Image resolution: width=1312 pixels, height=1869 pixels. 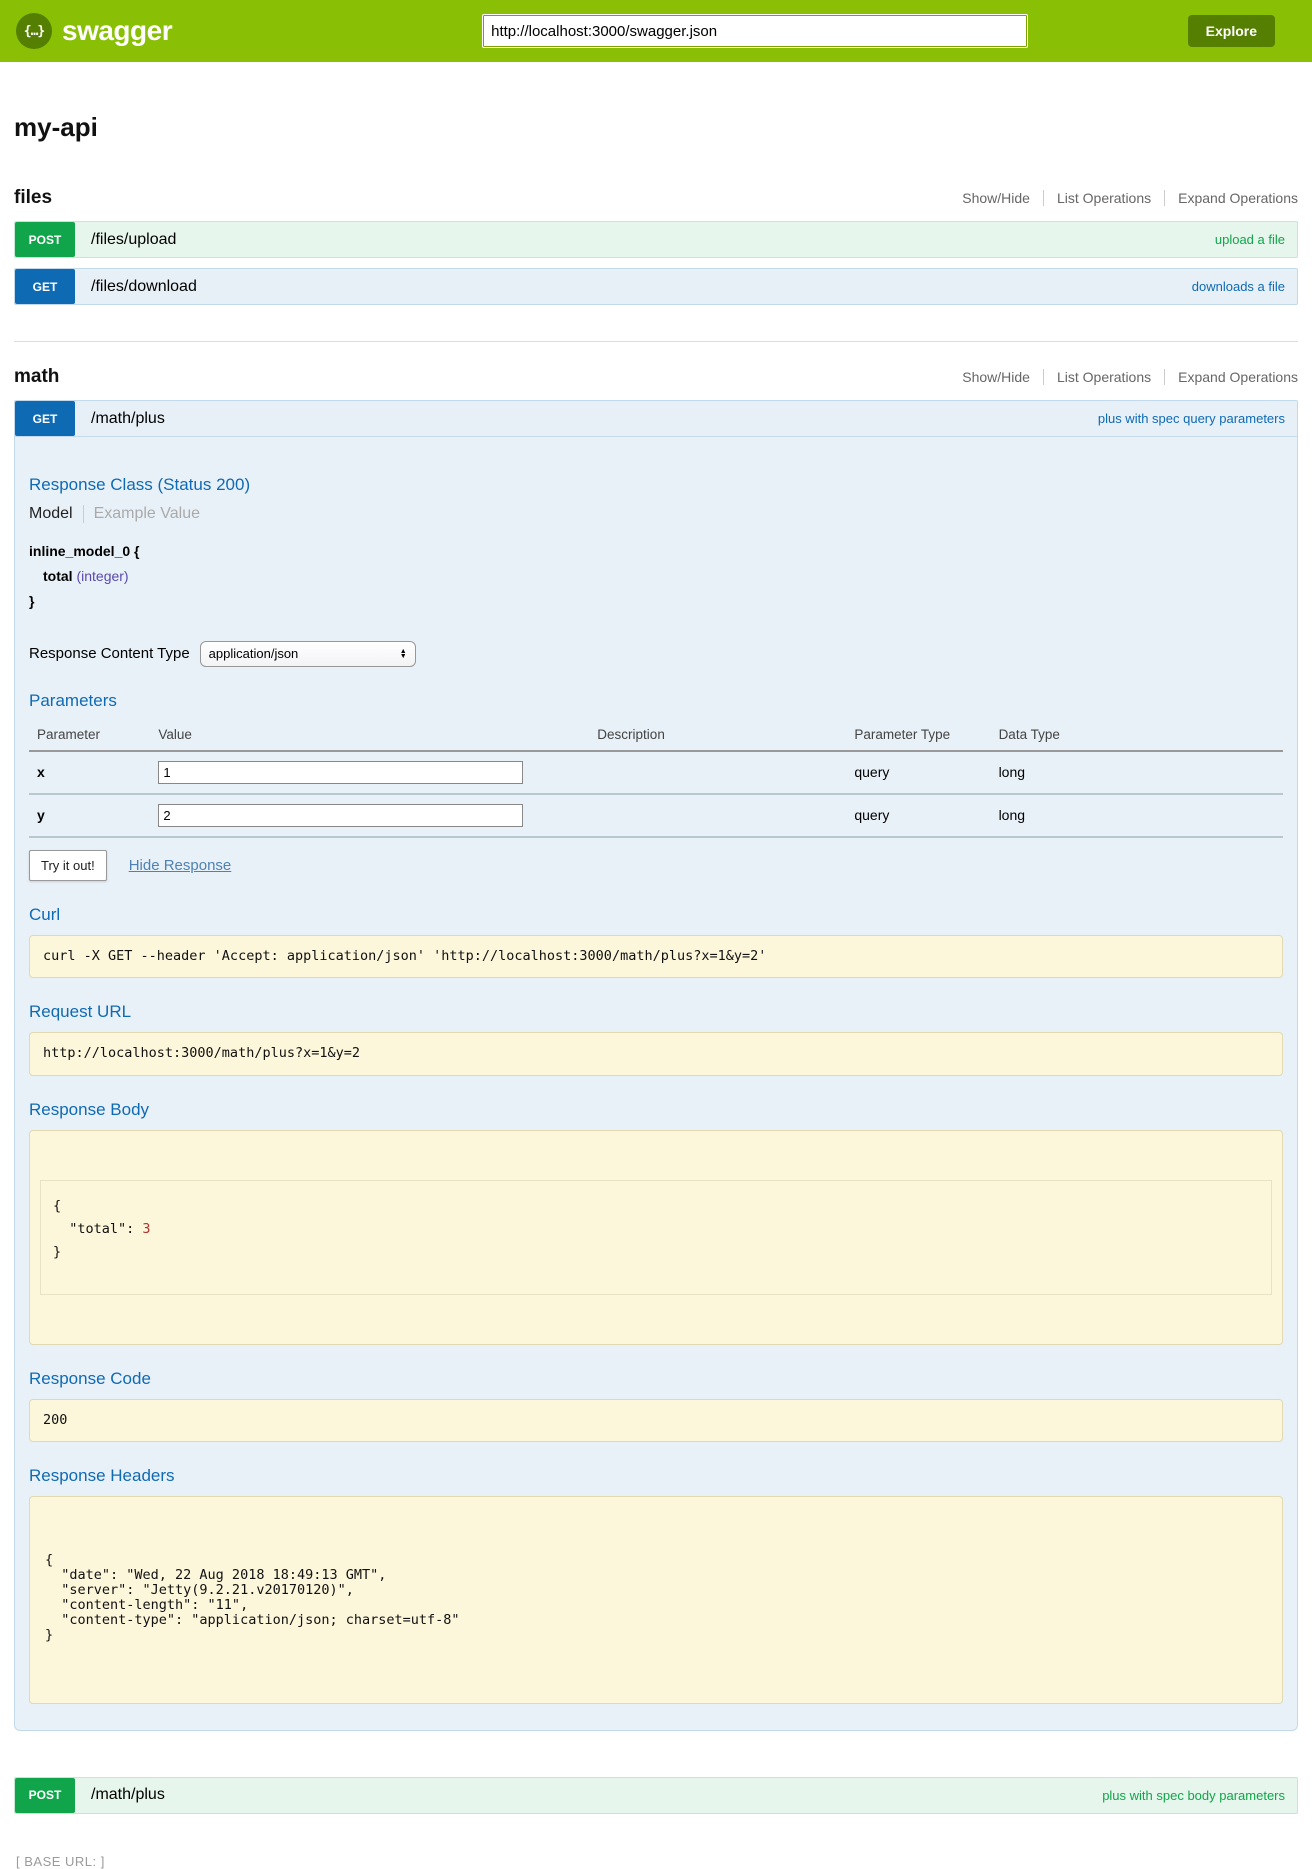 What do you see at coordinates (1103, 377) in the screenshot?
I see `math-list-operations-link: List Operations` at bounding box center [1103, 377].